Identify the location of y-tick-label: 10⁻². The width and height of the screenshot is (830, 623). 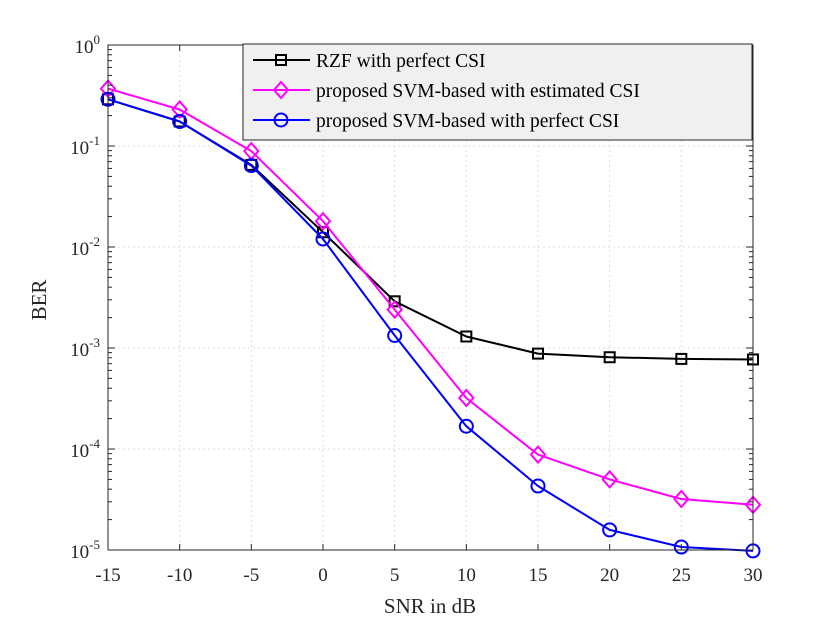
(85, 247).